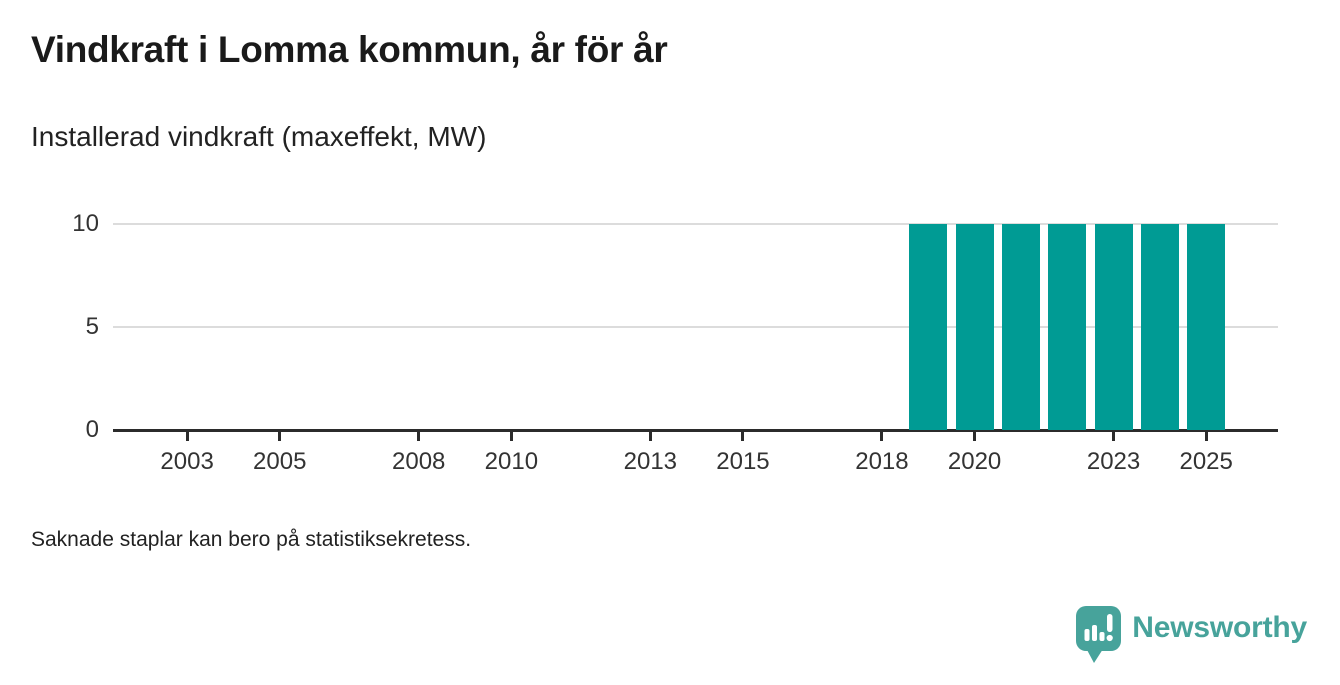 This screenshot has height=685, width=1340. What do you see at coordinates (743, 461) in the screenshot?
I see `x-tick-label: 2015` at bounding box center [743, 461].